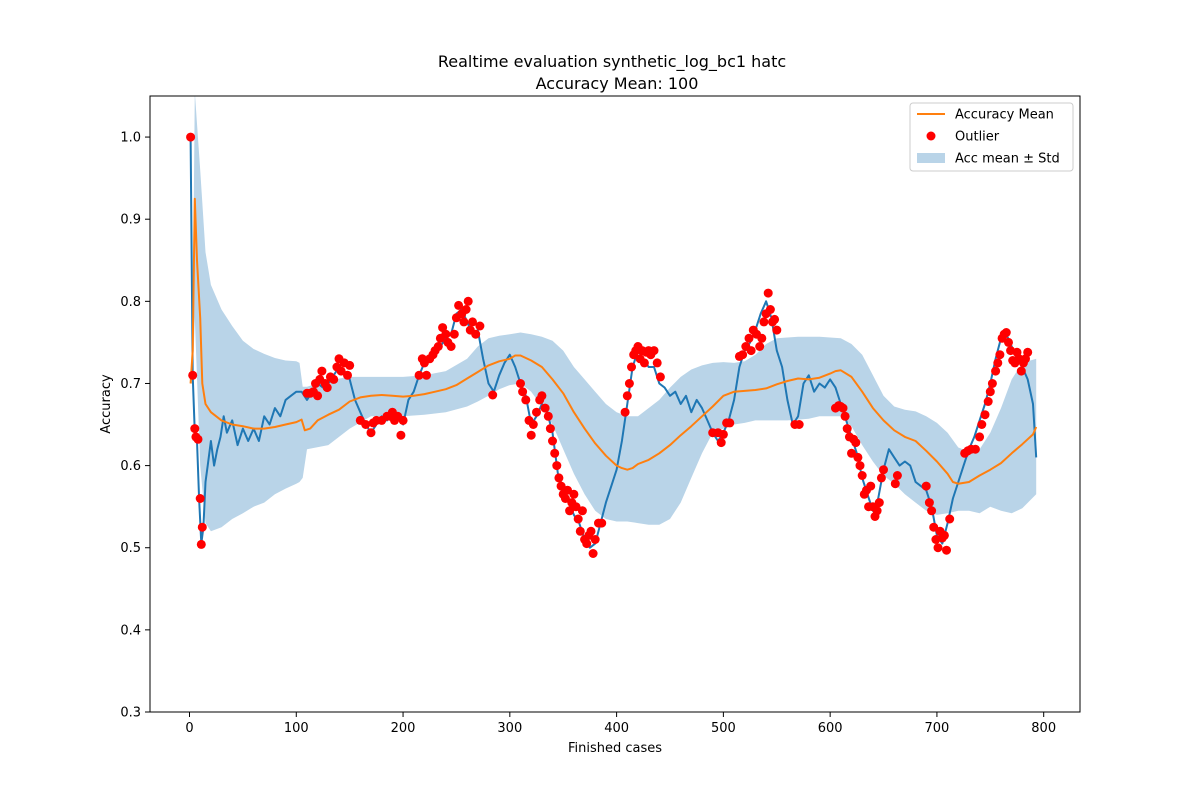 Image resolution: width=1200 pixels, height=800 pixels. Describe the element at coordinates (977, 137) in the screenshot. I see `legend-label: Outlier` at that location.